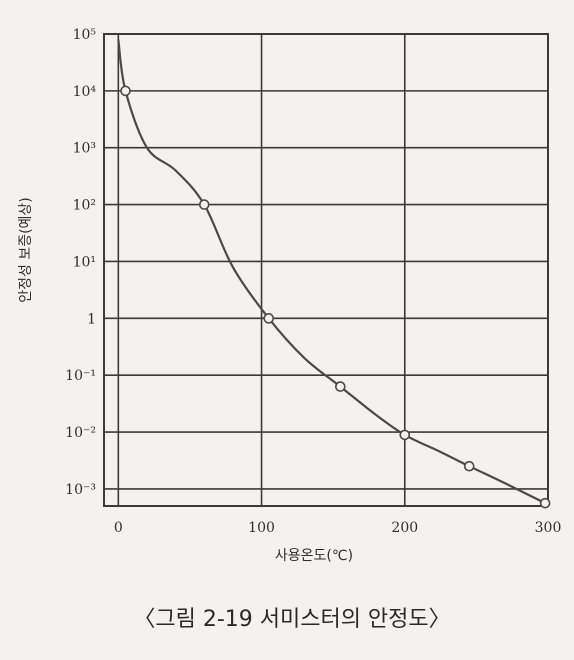  Describe the element at coordinates (84, 206) in the screenshot. I see `y-tick-label: 10²` at that location.